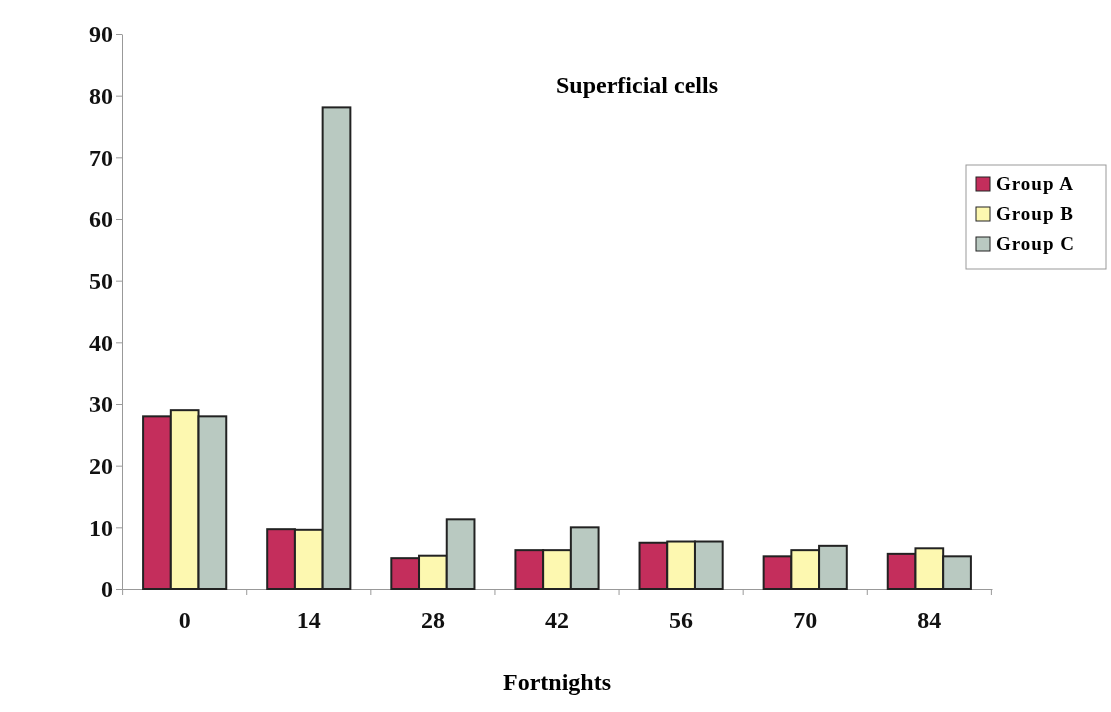 This screenshot has width=1111, height=712. What do you see at coordinates (101, 219) in the screenshot?
I see `y-tick-label: 60` at bounding box center [101, 219].